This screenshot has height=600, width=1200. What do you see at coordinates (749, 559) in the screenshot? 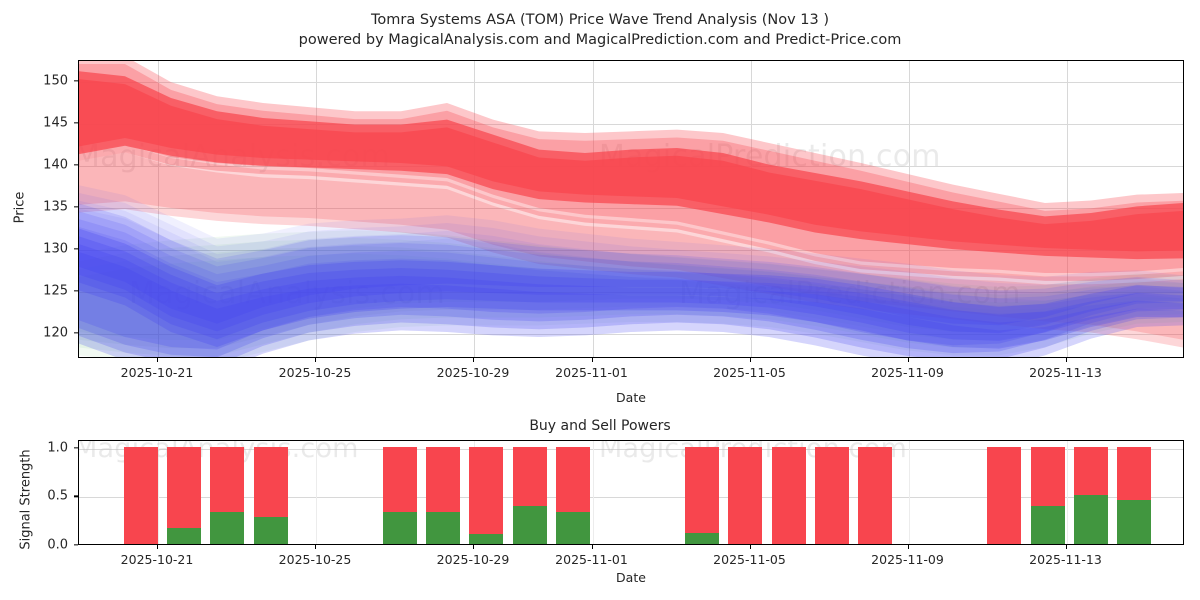
I see `x-tick-label: 2025-11-05` at bounding box center [749, 559].